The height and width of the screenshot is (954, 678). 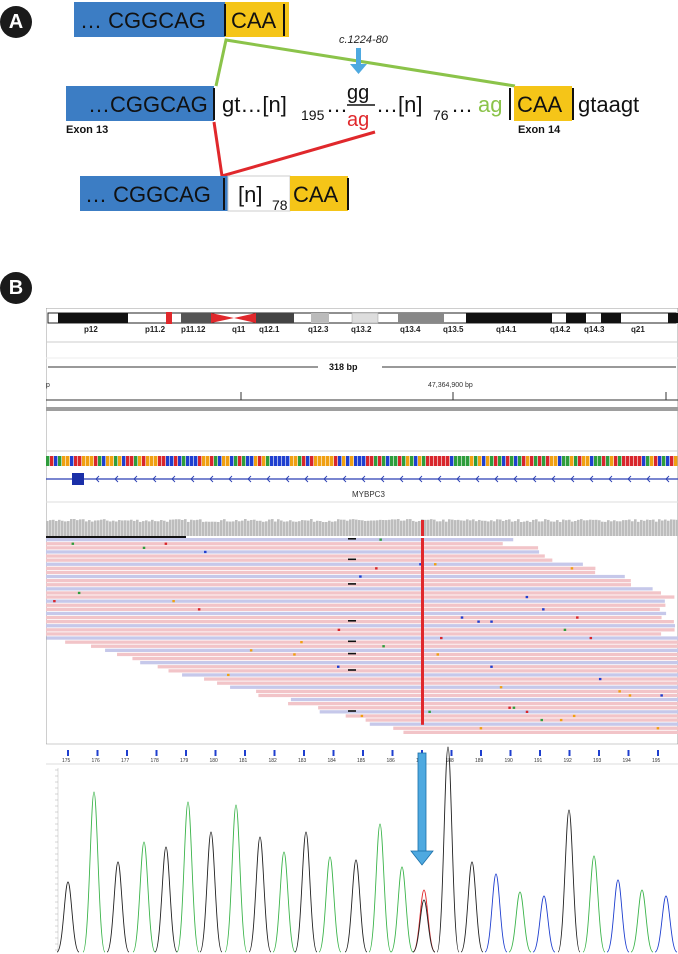 What do you see at coordinates (368, 494) in the screenshot?
I see `gene-name-label: MYBPC3` at bounding box center [368, 494].